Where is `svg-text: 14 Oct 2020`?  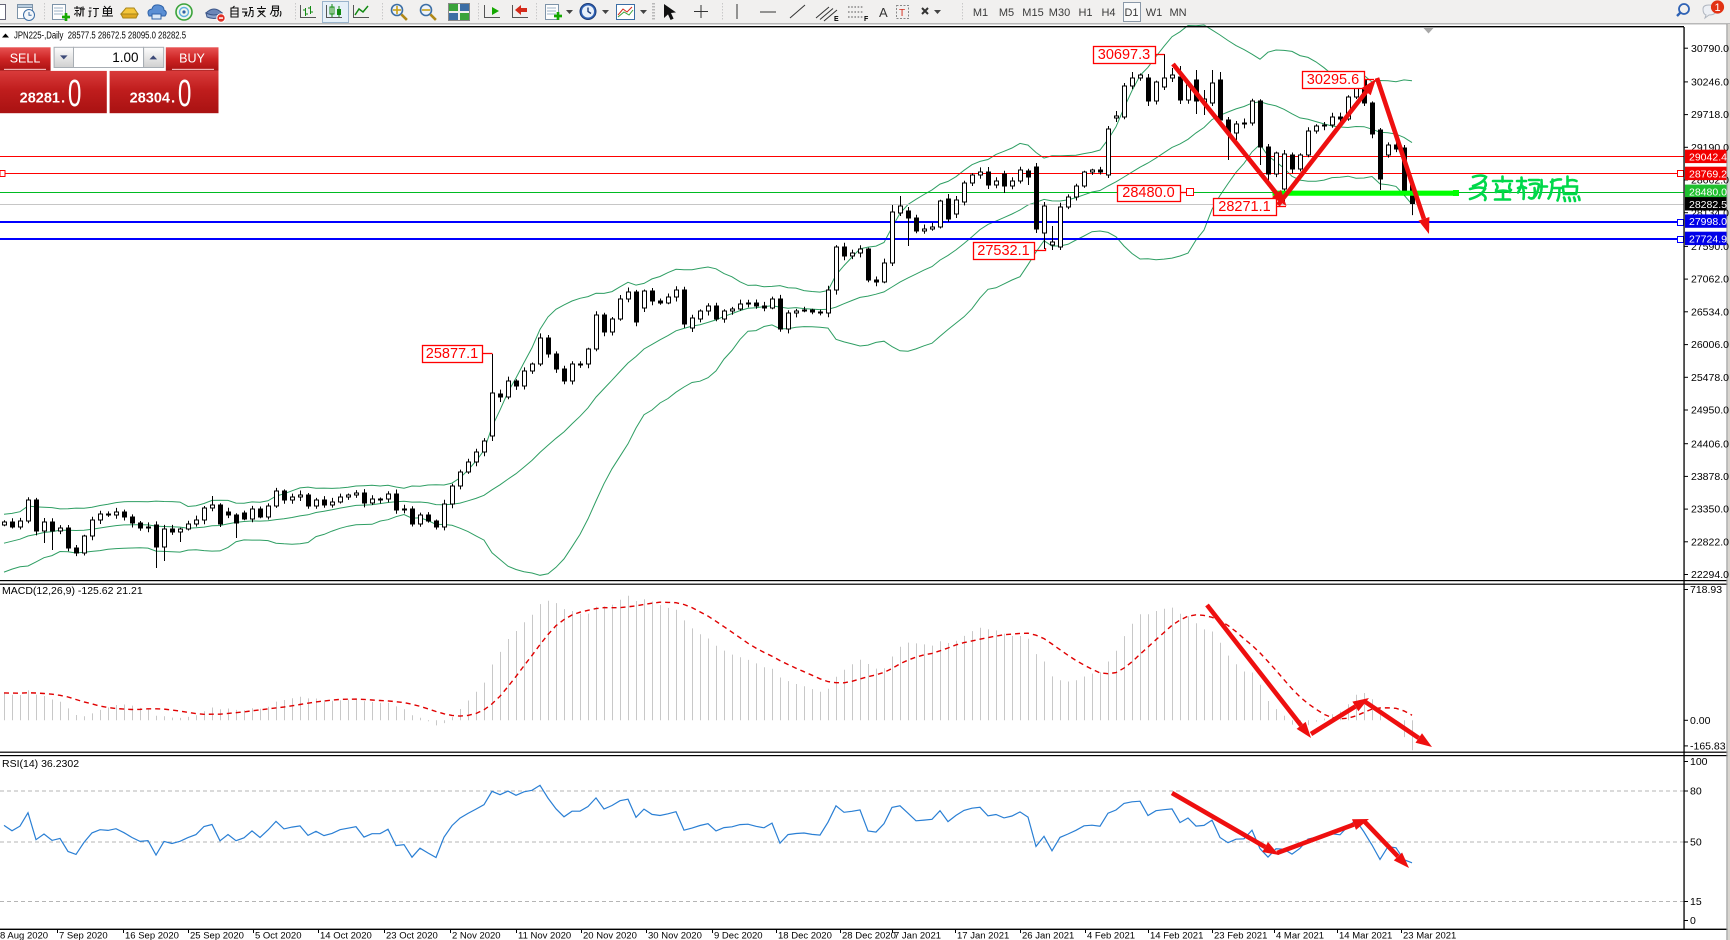
svg-text: 14 Oct 2020 is located at coordinates (346, 935).